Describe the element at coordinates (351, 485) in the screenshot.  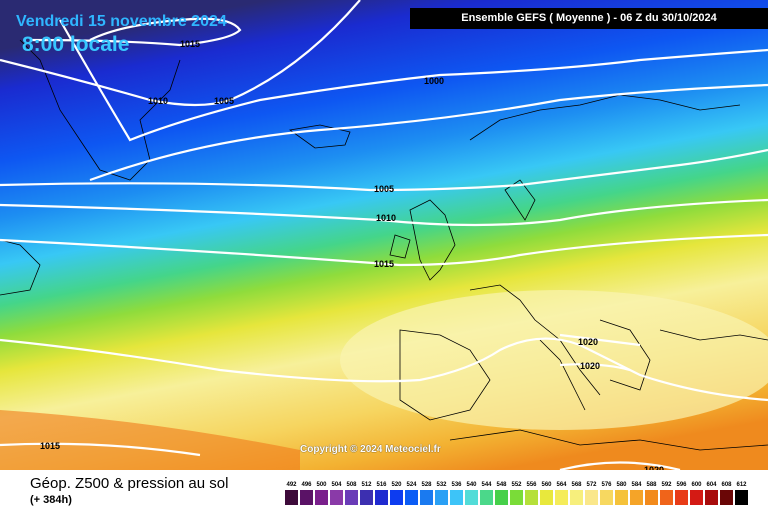
I see `legend-tick-label: 508` at that location.